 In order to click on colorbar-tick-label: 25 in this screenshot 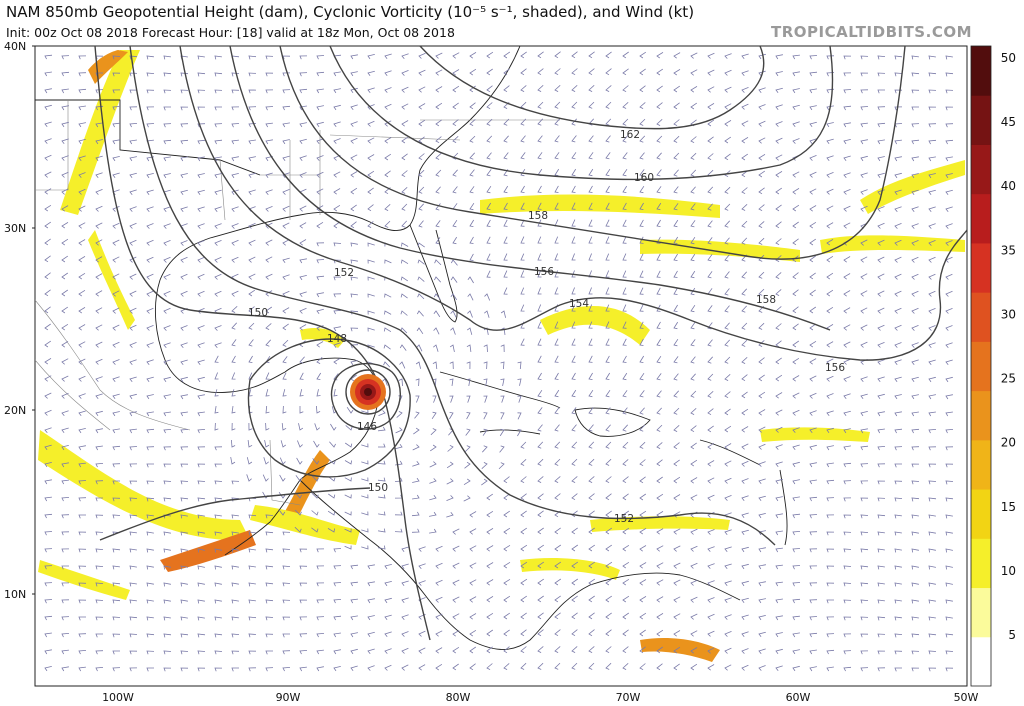, I will do `click(1008, 379)`.